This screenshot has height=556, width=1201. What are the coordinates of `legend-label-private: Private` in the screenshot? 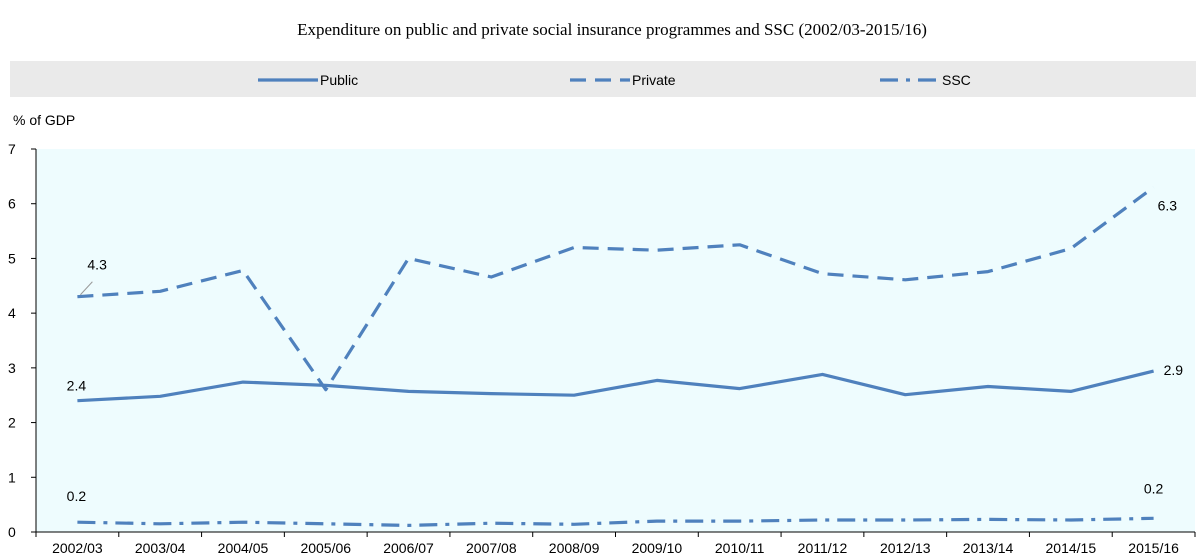 It's located at (654, 80).